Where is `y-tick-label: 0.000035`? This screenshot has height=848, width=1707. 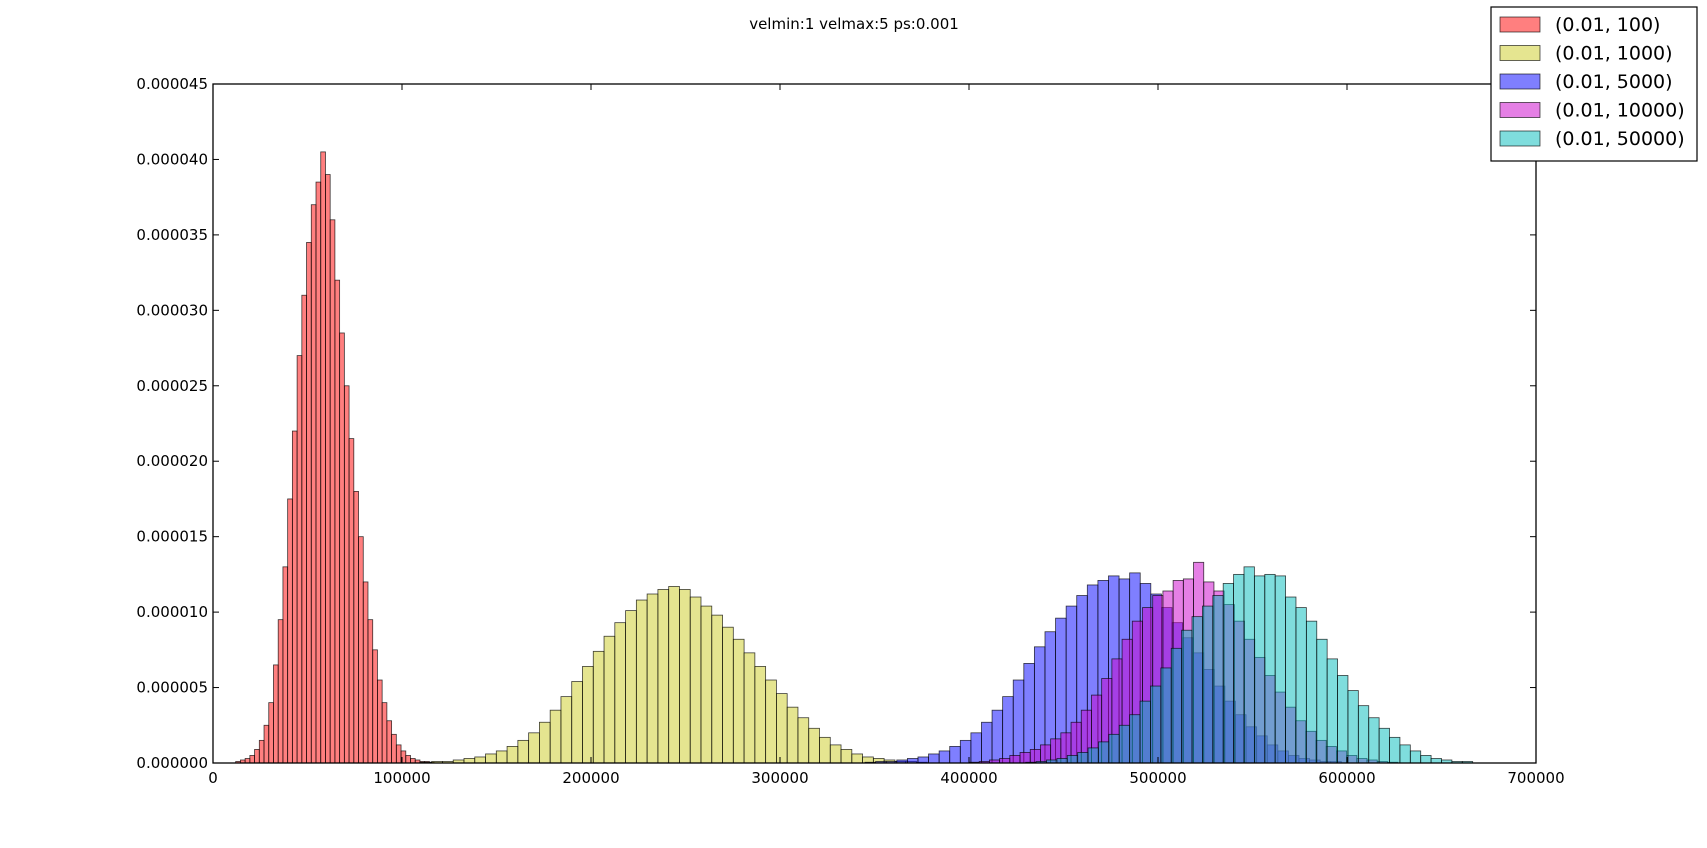 y-tick-label: 0.000035 is located at coordinates (172, 235).